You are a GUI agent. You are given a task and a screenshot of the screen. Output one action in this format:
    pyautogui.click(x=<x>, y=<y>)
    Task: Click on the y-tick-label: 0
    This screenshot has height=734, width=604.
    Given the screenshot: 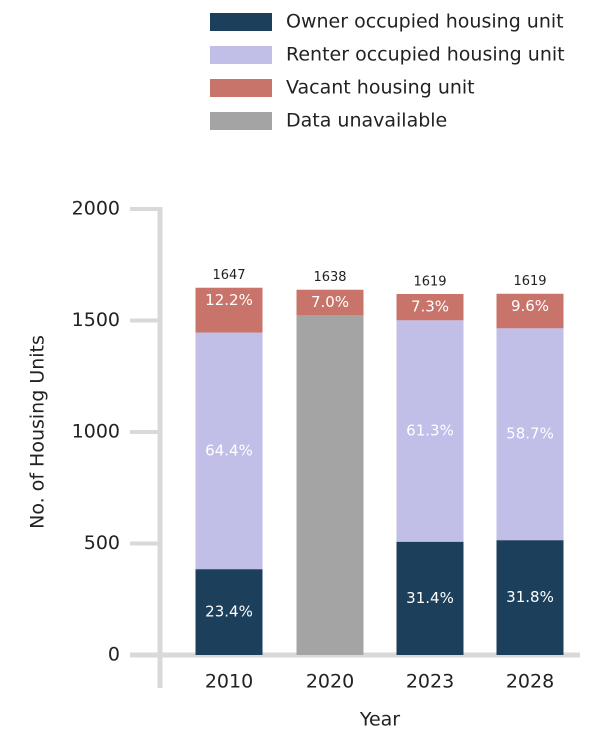 What is the action you would take?
    pyautogui.click(x=114, y=655)
    